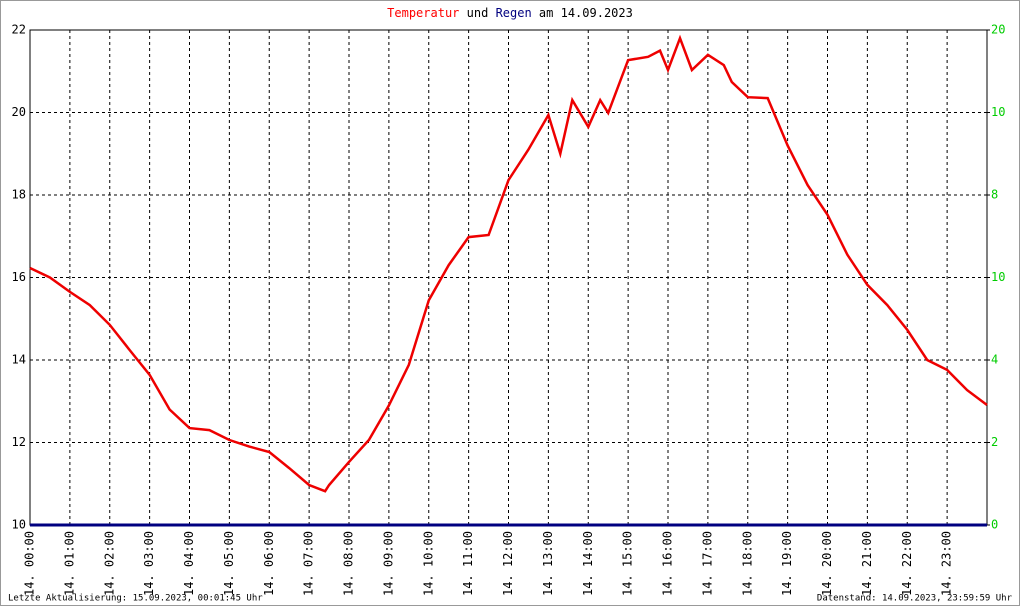  I want to click on x-tick-label: 14. 02:00, so click(109, 563).